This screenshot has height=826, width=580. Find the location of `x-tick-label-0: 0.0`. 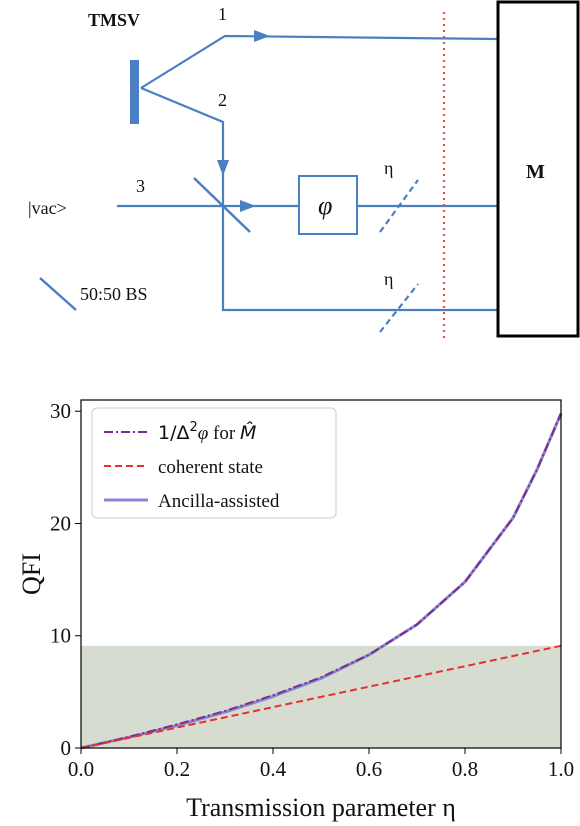

x-tick-label-0: 0.0 is located at coordinates (81, 769).